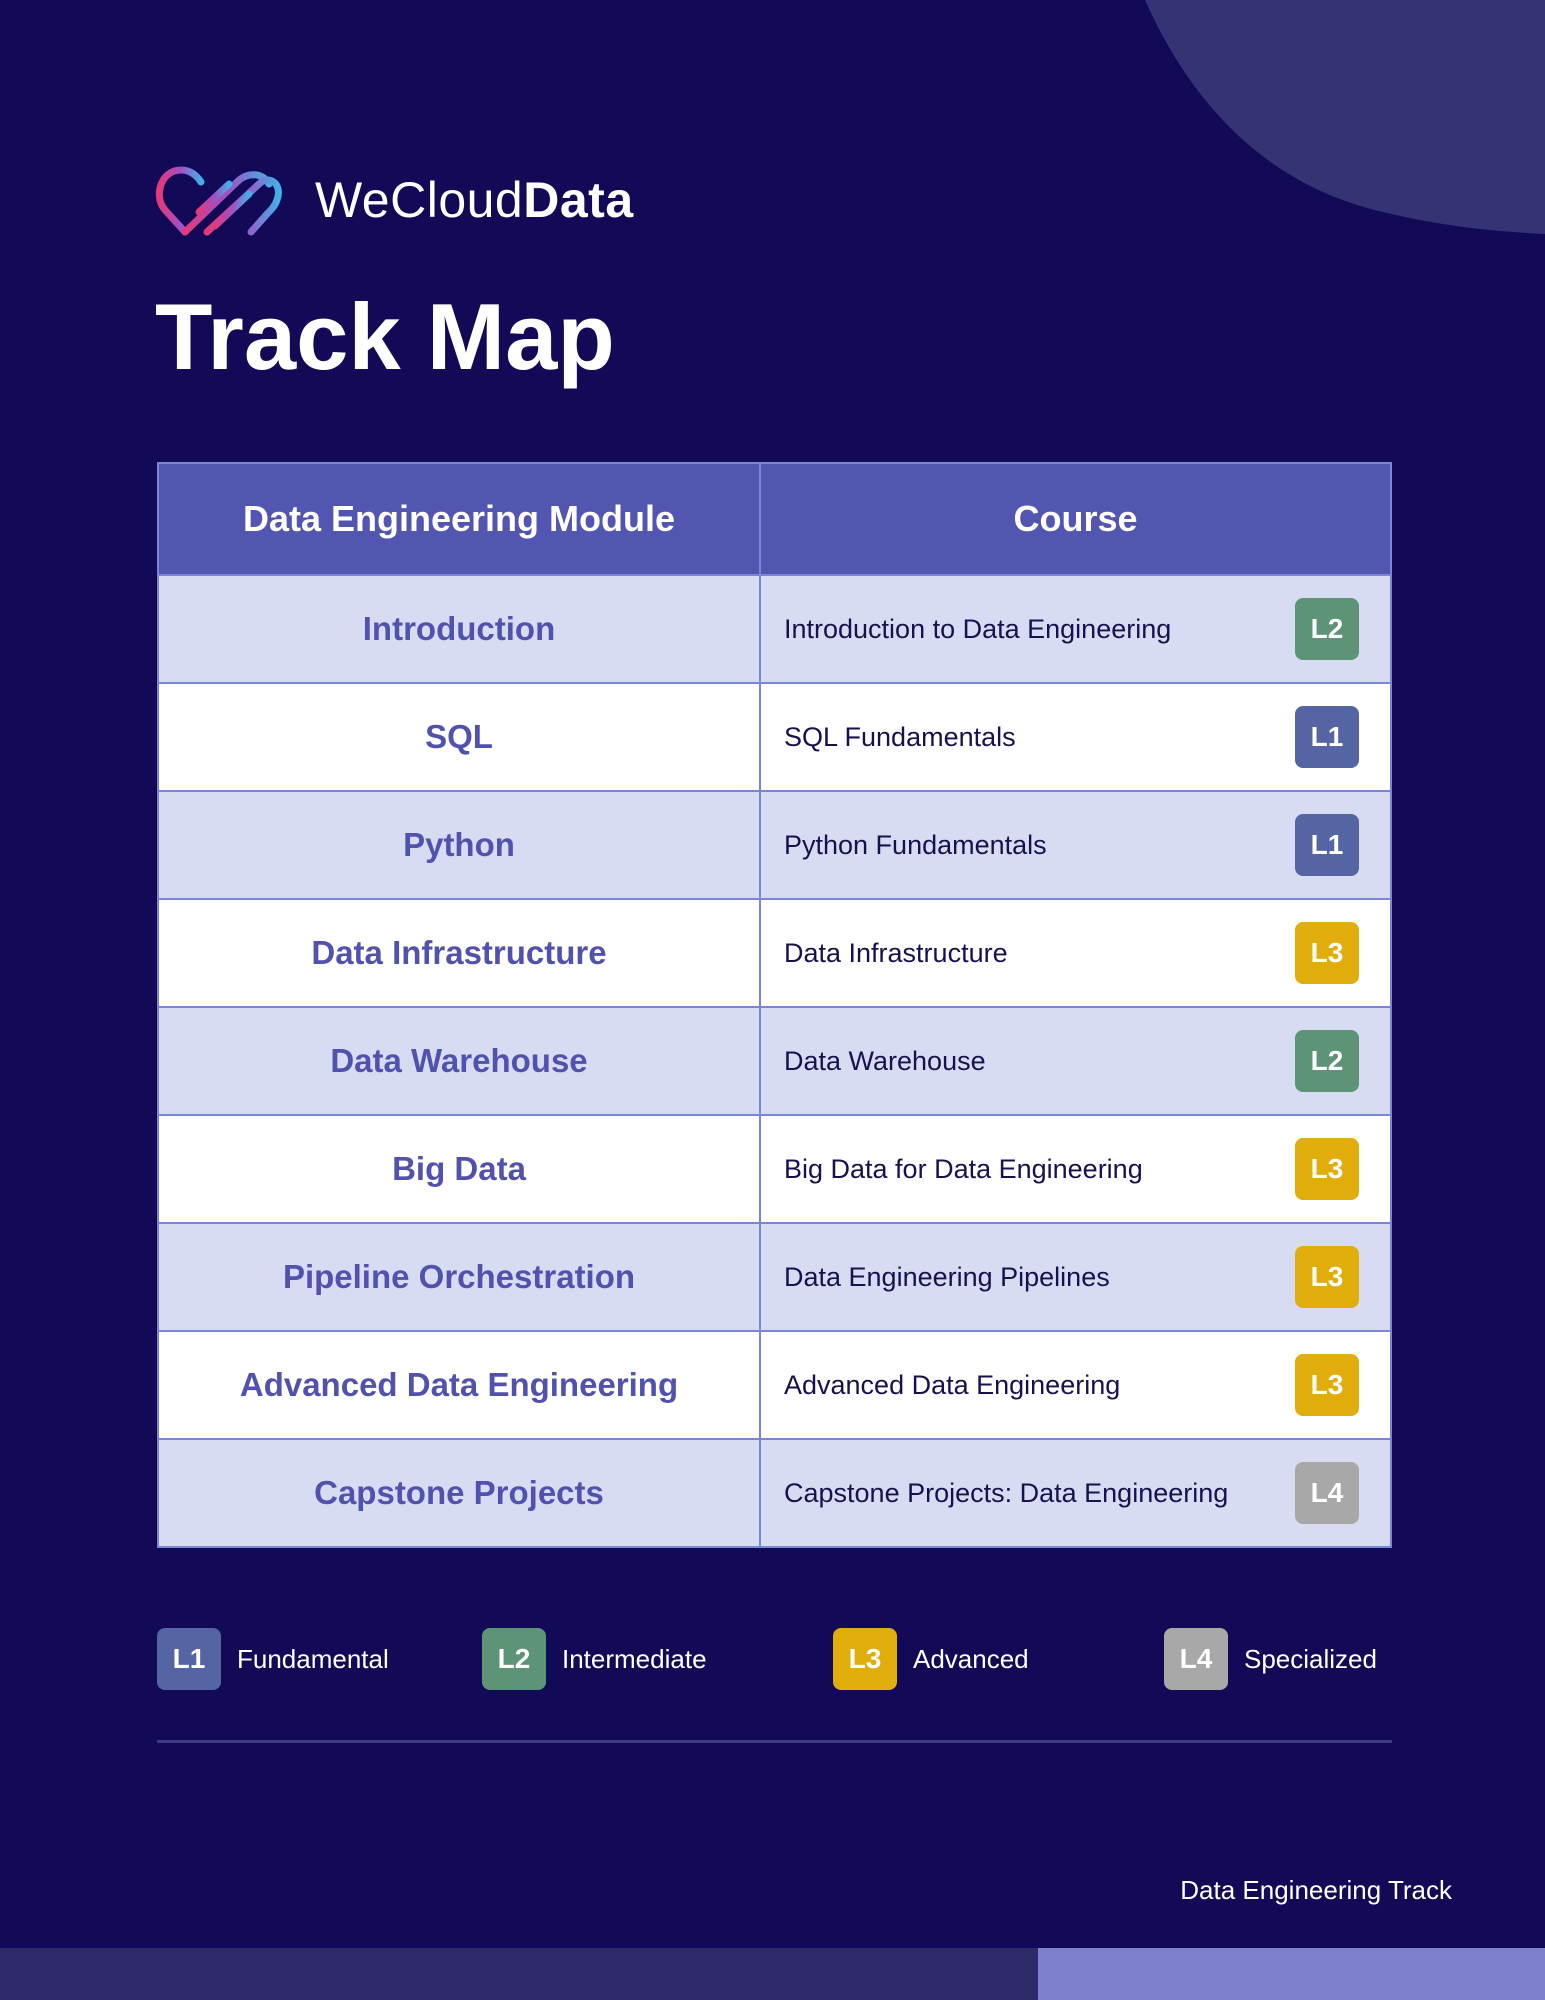 The height and width of the screenshot is (2000, 1545). I want to click on brand-logo: WeCloudData, so click(394, 200).